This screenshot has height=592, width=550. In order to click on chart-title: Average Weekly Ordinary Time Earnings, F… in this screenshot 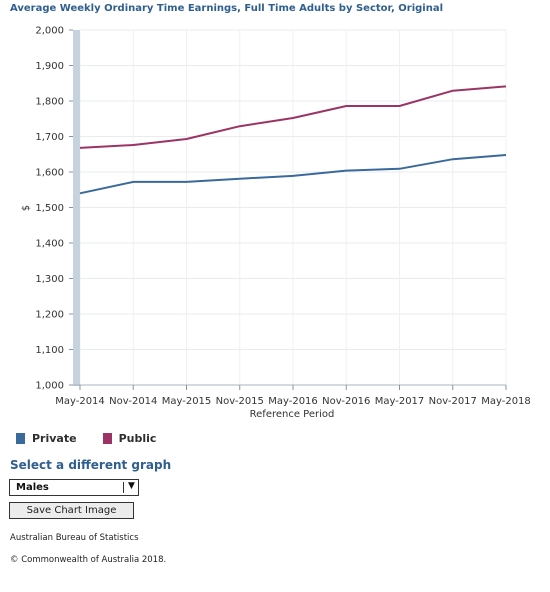, I will do `click(227, 8)`.